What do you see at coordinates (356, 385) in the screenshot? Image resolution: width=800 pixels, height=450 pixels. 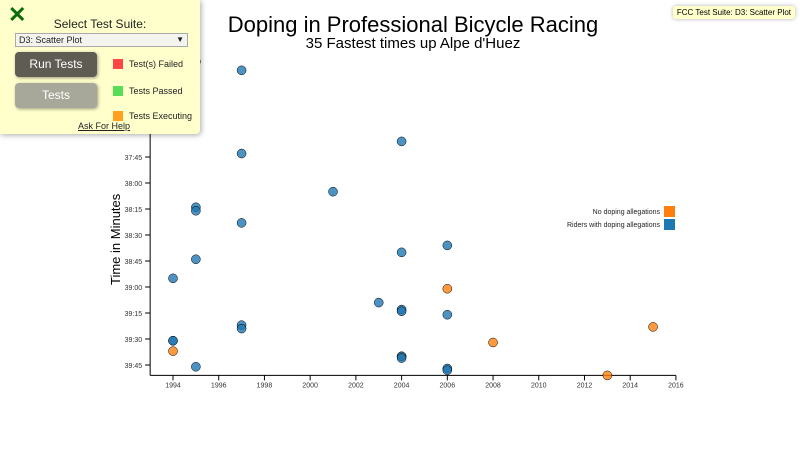 I see `x-tick-label: 2002` at bounding box center [356, 385].